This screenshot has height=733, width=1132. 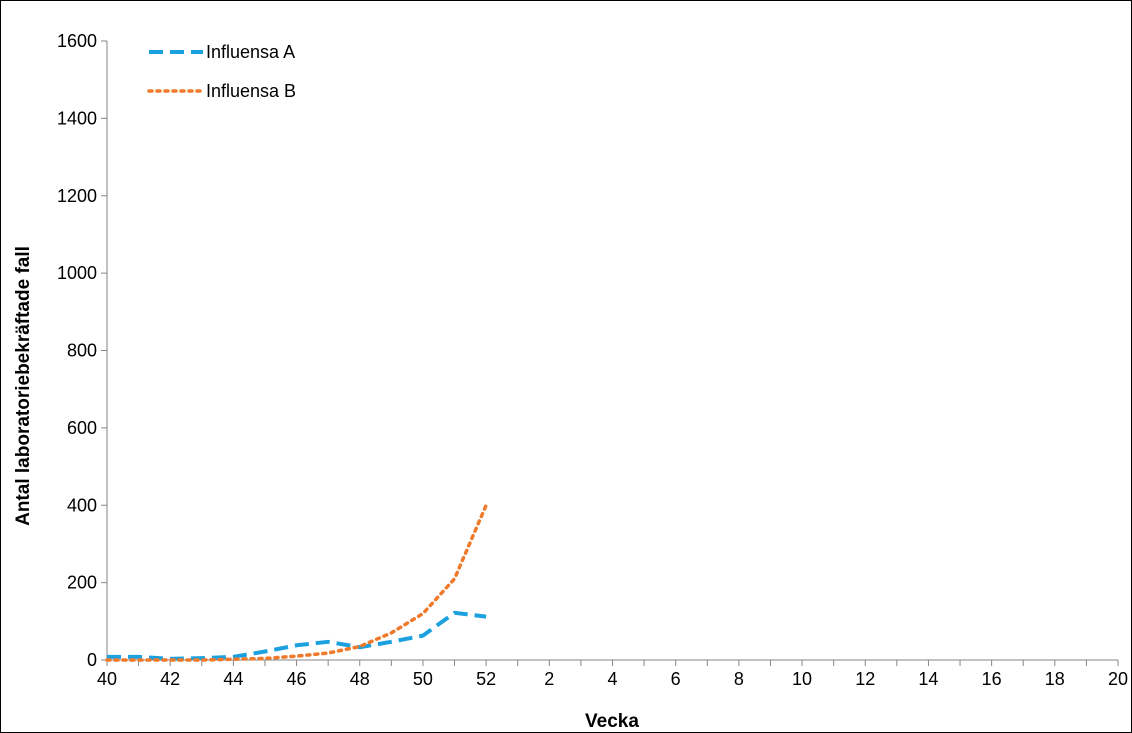 I want to click on series-group, so click(x=296, y=582).